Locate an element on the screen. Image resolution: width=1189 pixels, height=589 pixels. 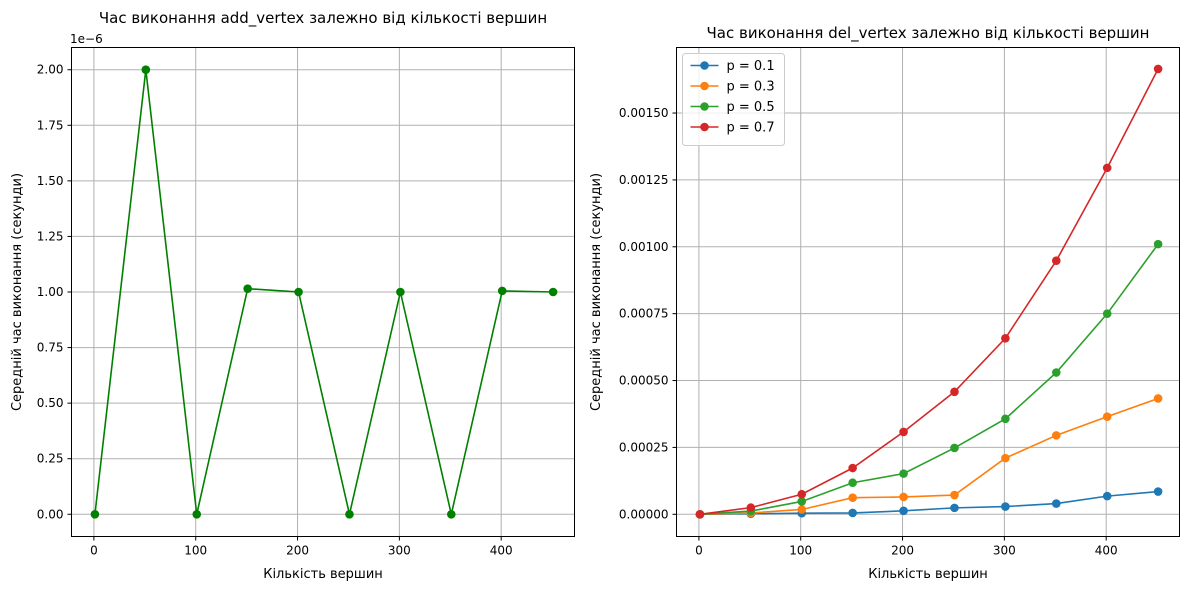
del-vertex-ytick-label: 0.00100 is located at coordinates (644, 247).